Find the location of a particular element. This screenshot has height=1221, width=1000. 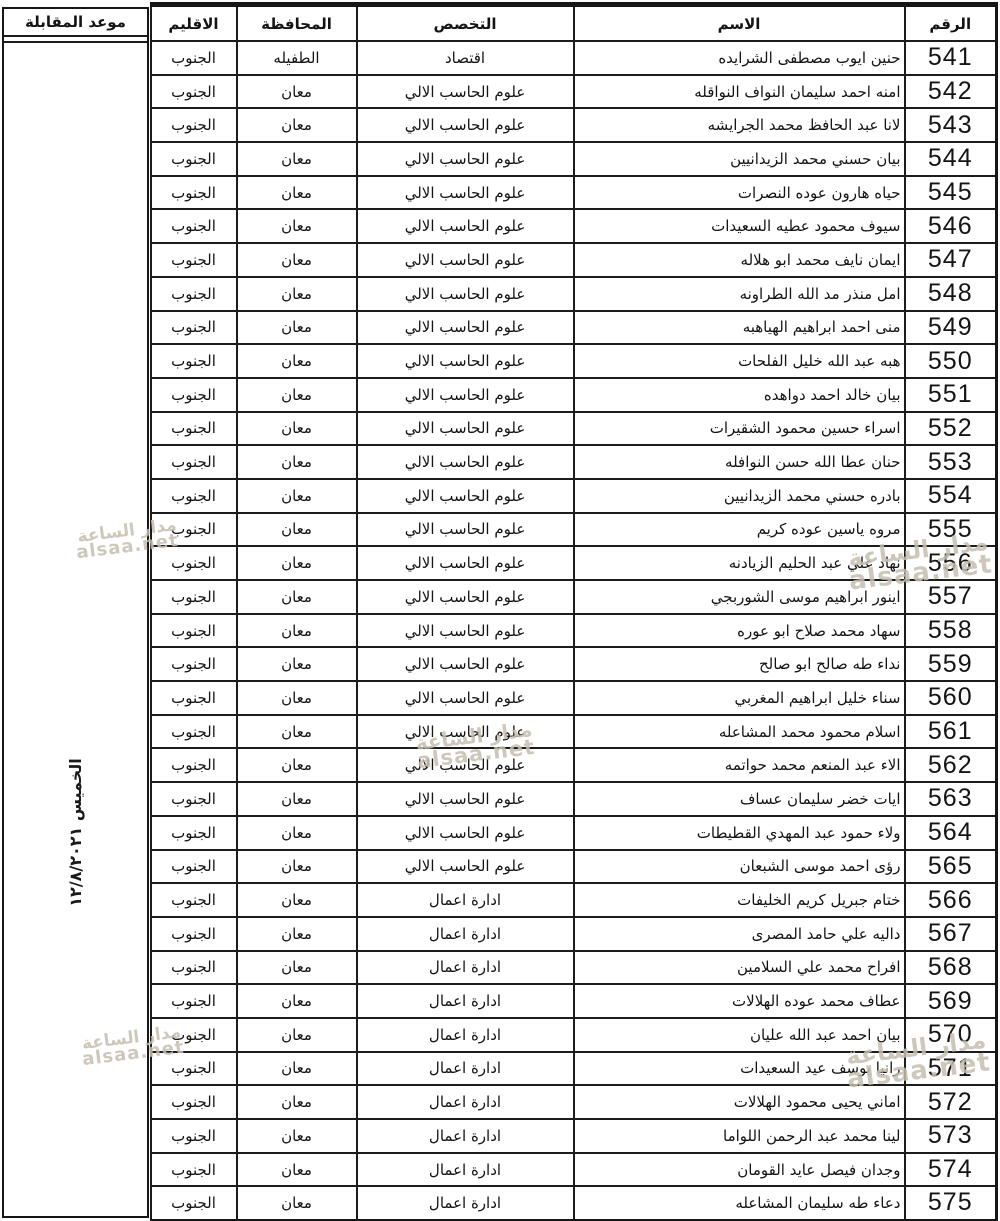

cell-name: هبه عبد الله خليل الفلحات is located at coordinates (739, 361).